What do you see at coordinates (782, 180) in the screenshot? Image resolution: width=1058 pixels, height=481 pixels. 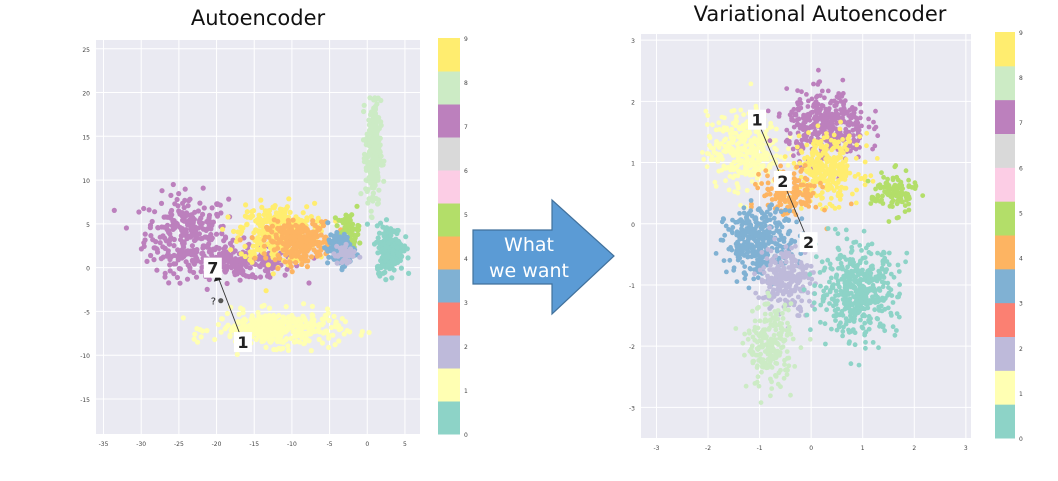 I see `digit-image-frame` at bounding box center [782, 180].